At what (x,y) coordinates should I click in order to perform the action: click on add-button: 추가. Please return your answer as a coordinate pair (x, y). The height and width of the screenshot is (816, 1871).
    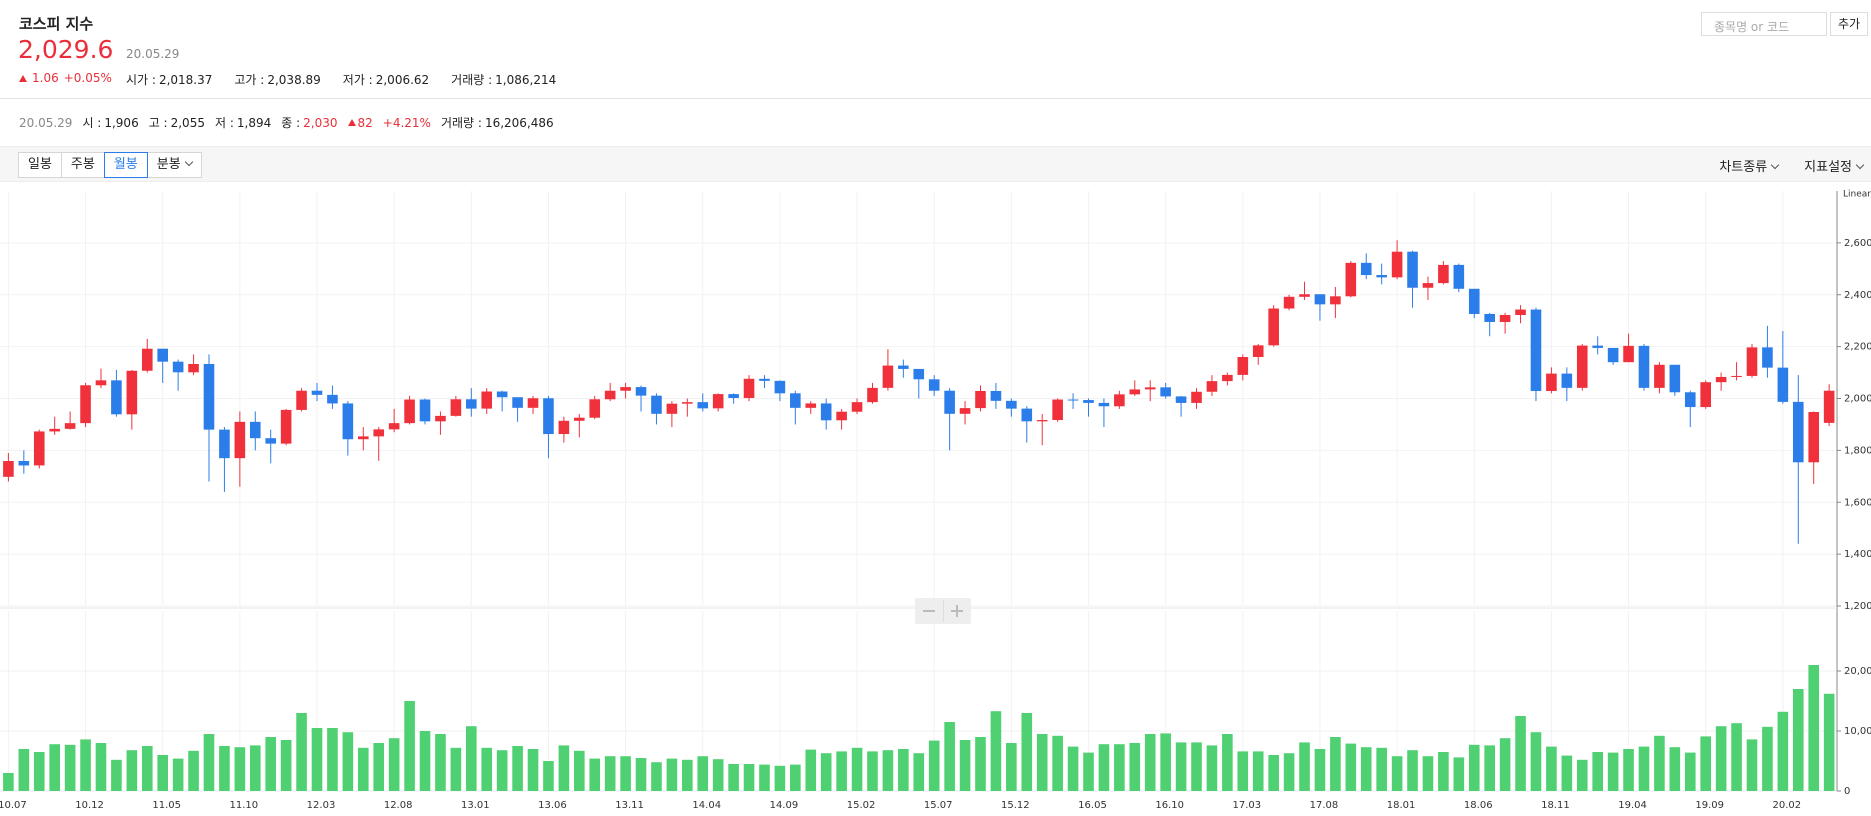
    Looking at the image, I should click on (1849, 24).